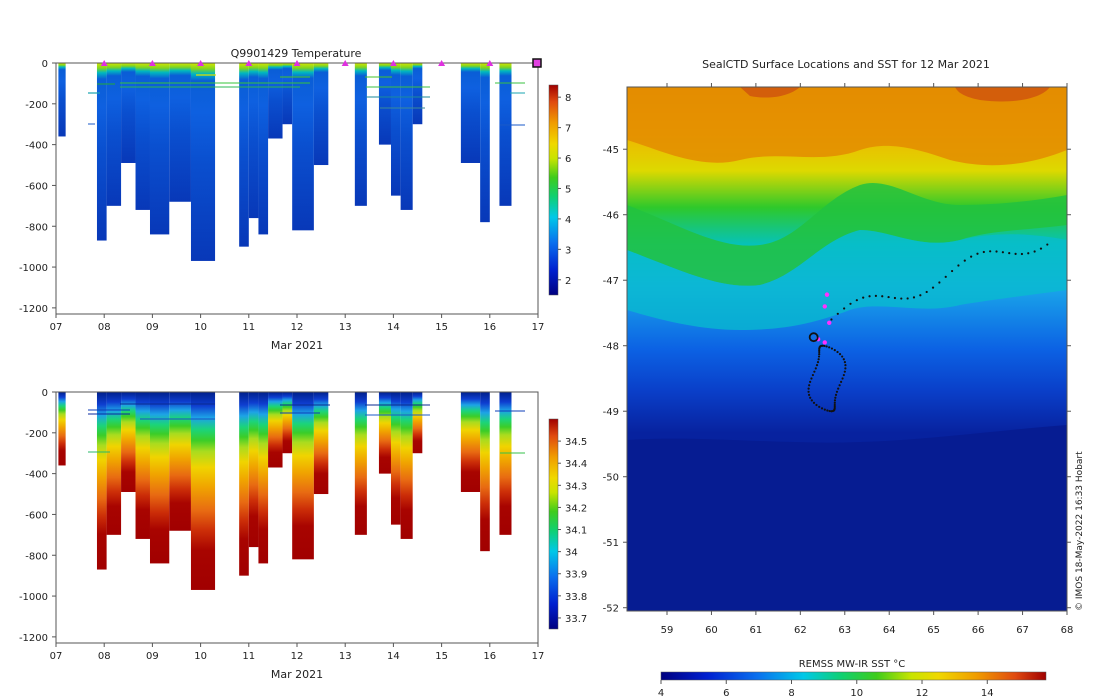 This screenshot has height=700, width=1100. Describe the element at coordinates (285, 162) in the screenshot. I see `temperature-profiles` at that location.